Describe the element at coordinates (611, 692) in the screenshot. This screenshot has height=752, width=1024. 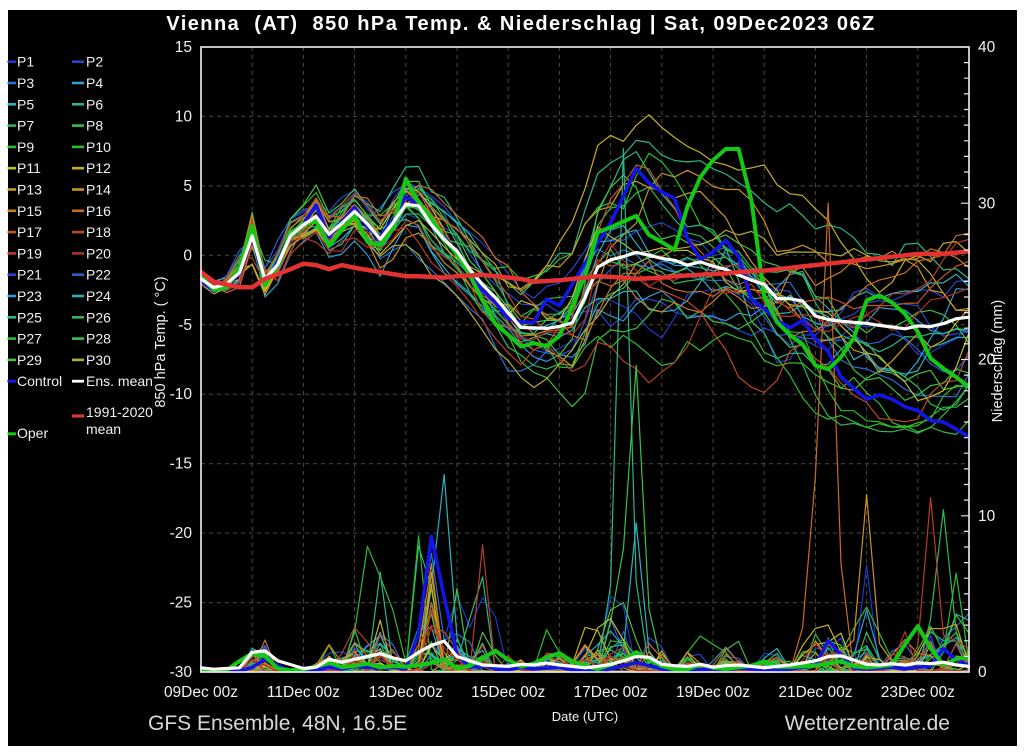
I see `svg-text: 17Dec 00z` at that location.